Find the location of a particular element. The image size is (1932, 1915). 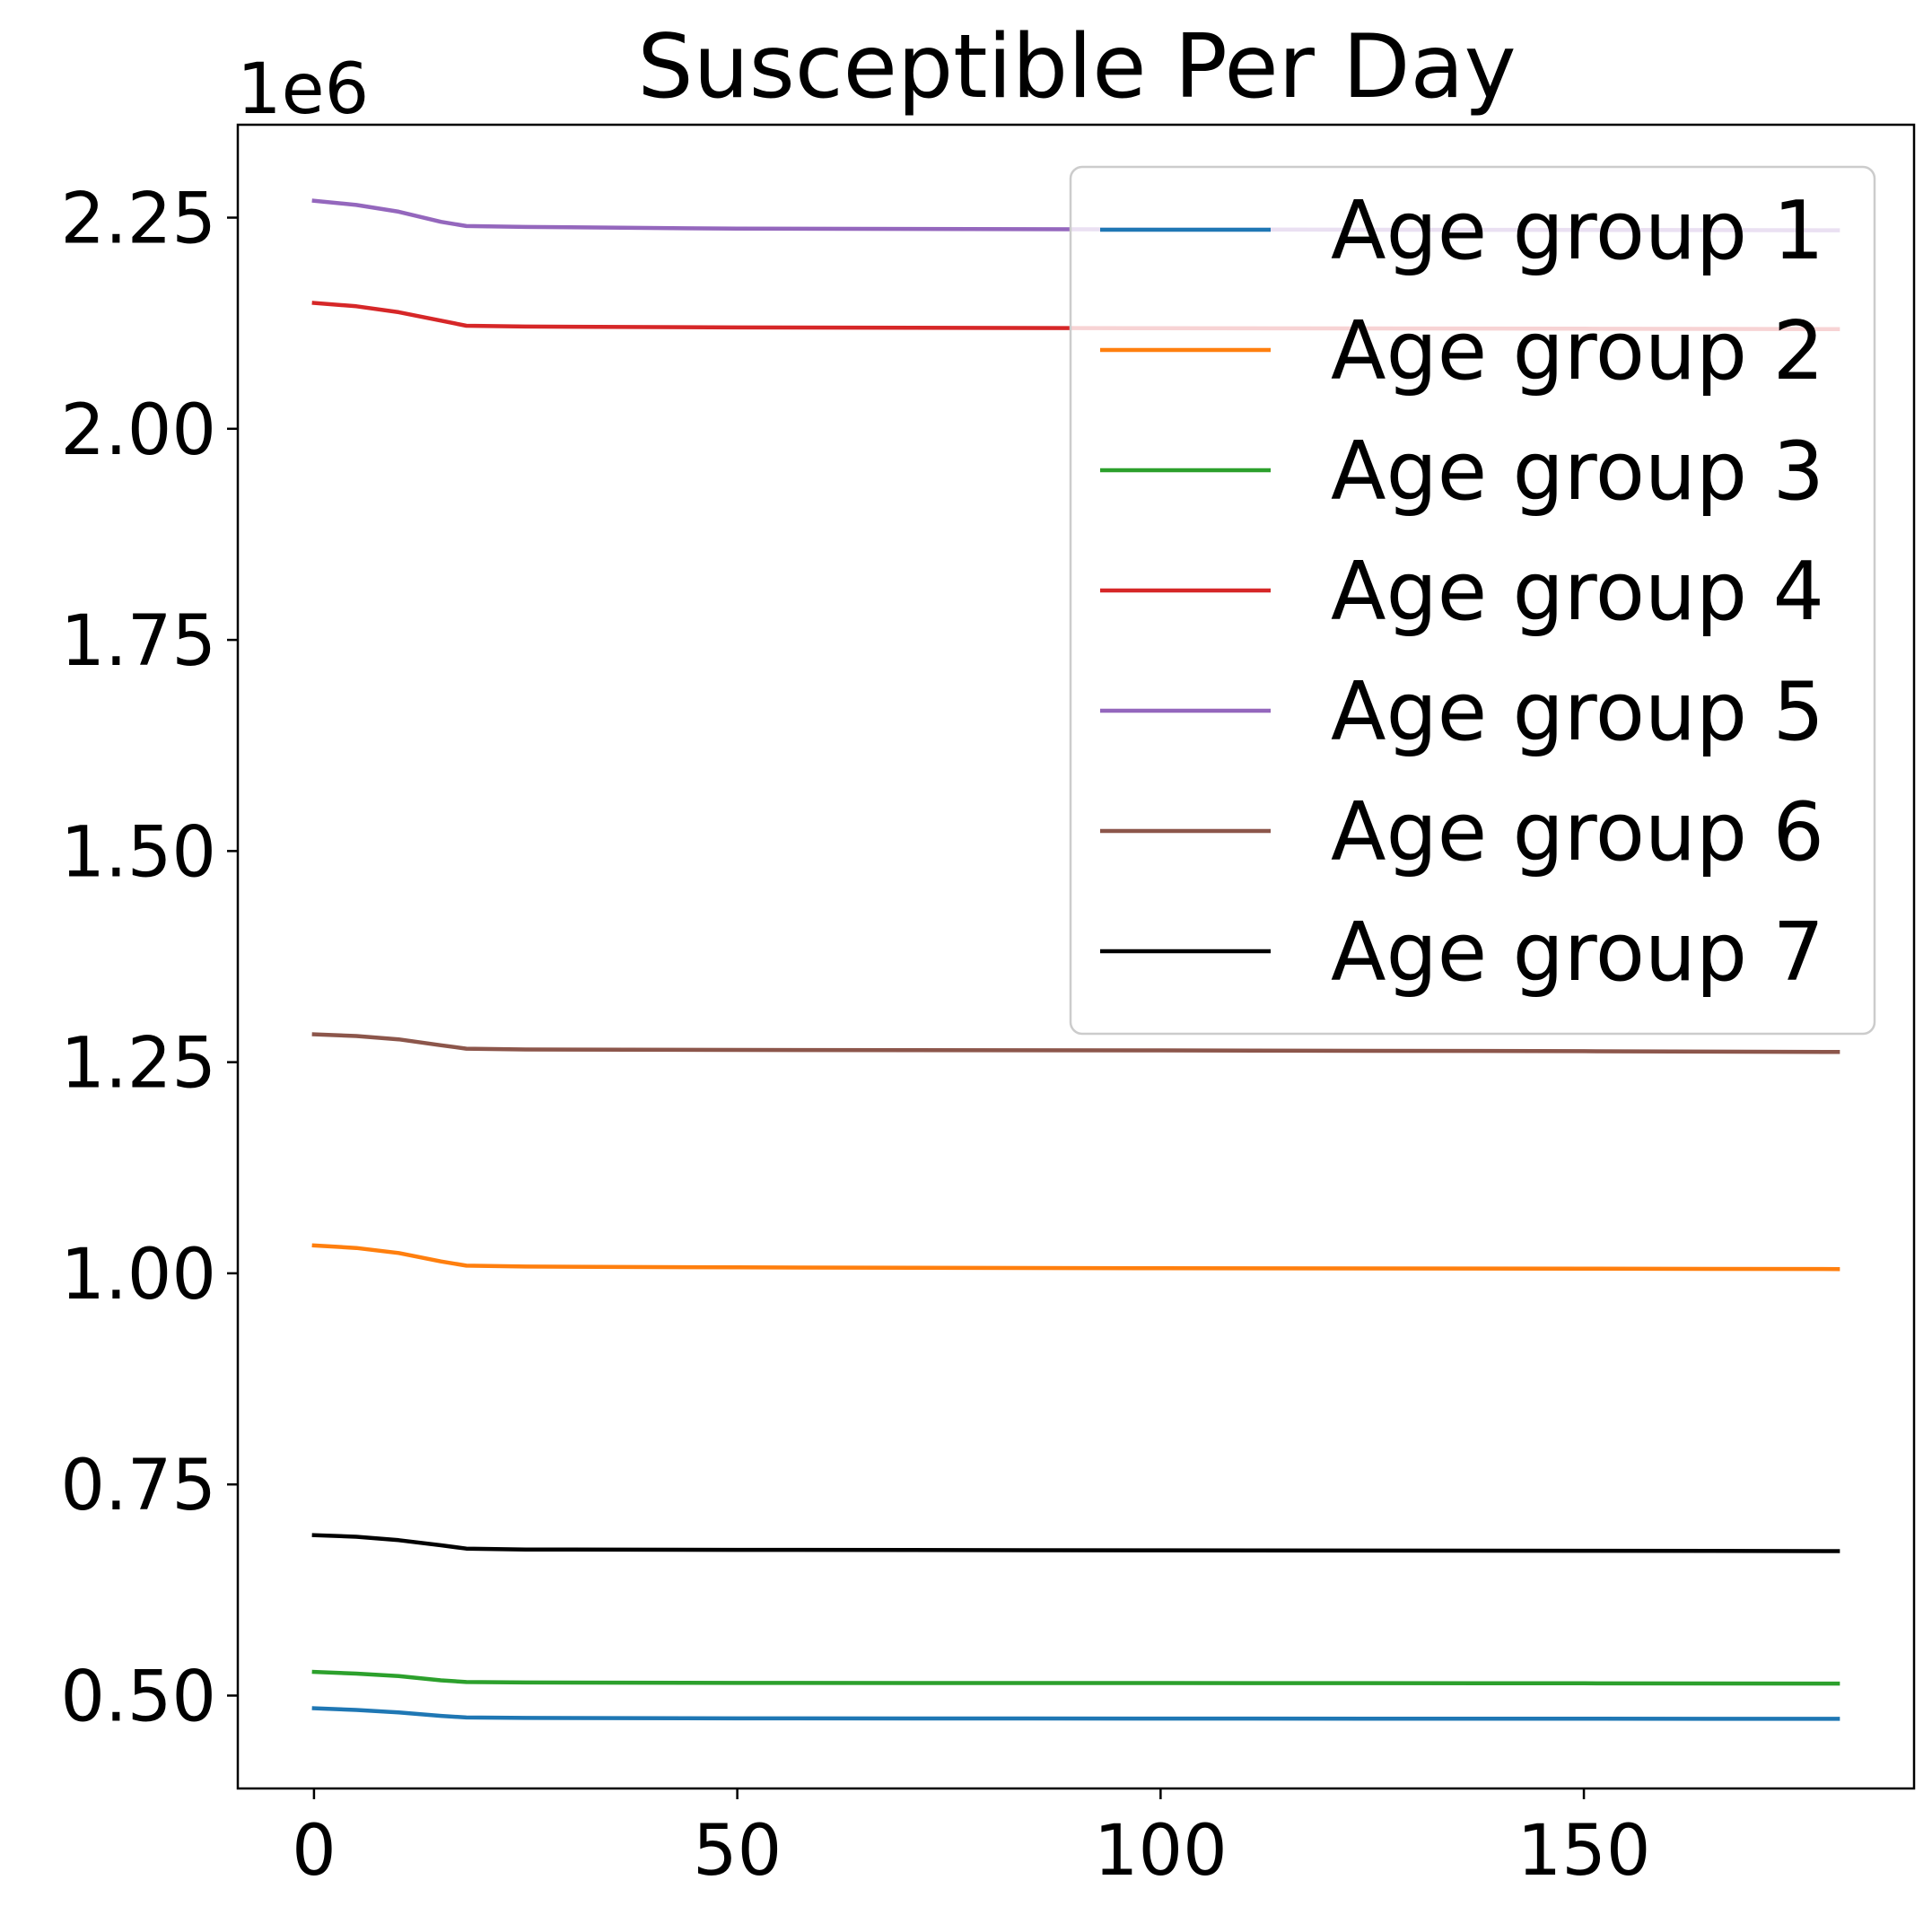

legend-label-age-group-6: Age group 6 is located at coordinates (1577, 832).